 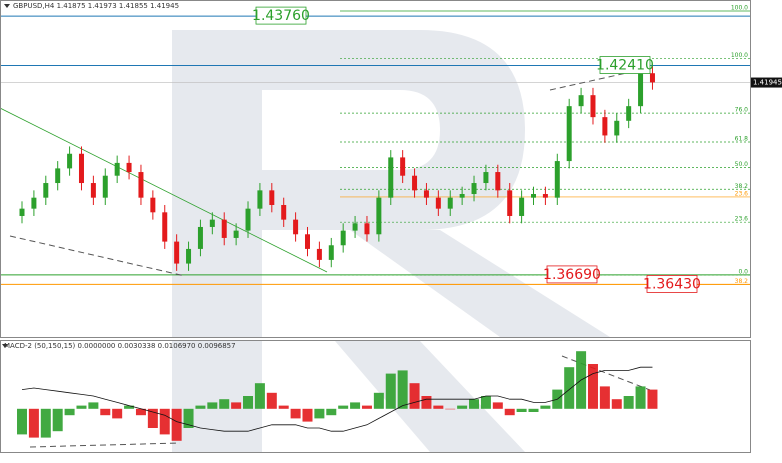 What do you see at coordinates (766, 82) in the screenshot?
I see `current-price-box` at bounding box center [766, 82].